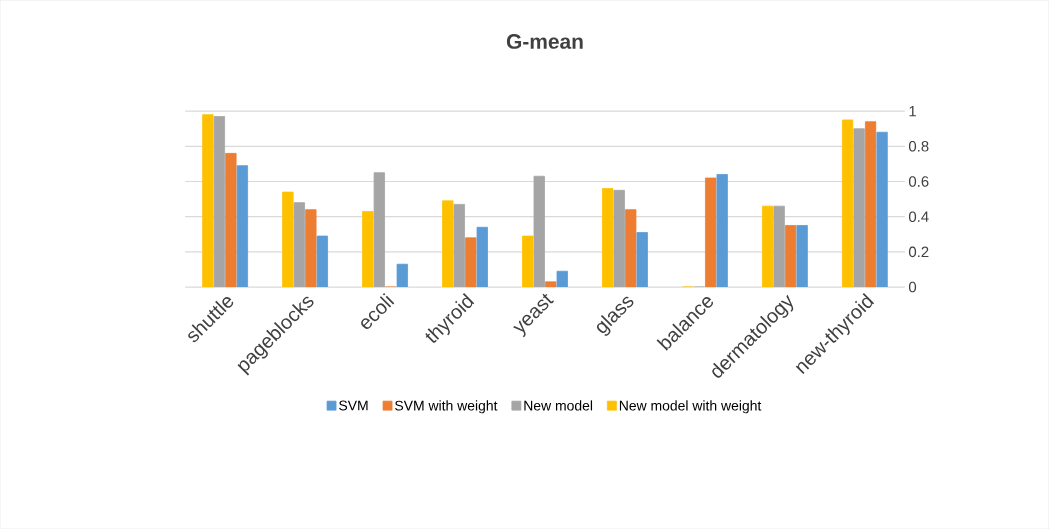 The height and width of the screenshot is (529, 1049). What do you see at coordinates (918, 146) in the screenshot?
I see `y-tick-label: 0.8` at bounding box center [918, 146].